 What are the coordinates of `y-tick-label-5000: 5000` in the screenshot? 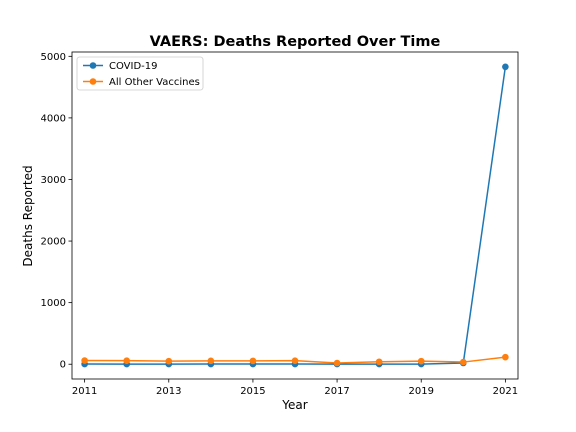 It's located at (53, 57).